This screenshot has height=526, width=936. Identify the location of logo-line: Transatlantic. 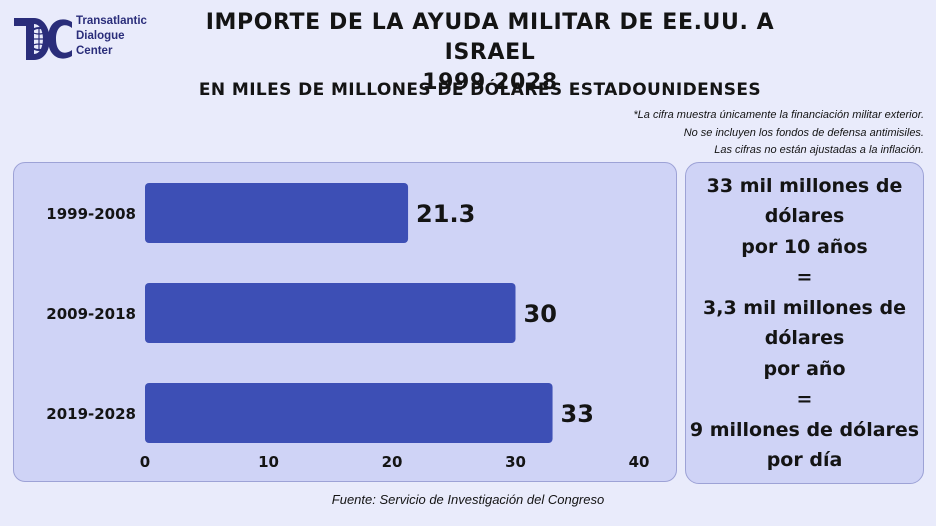
(111, 21).